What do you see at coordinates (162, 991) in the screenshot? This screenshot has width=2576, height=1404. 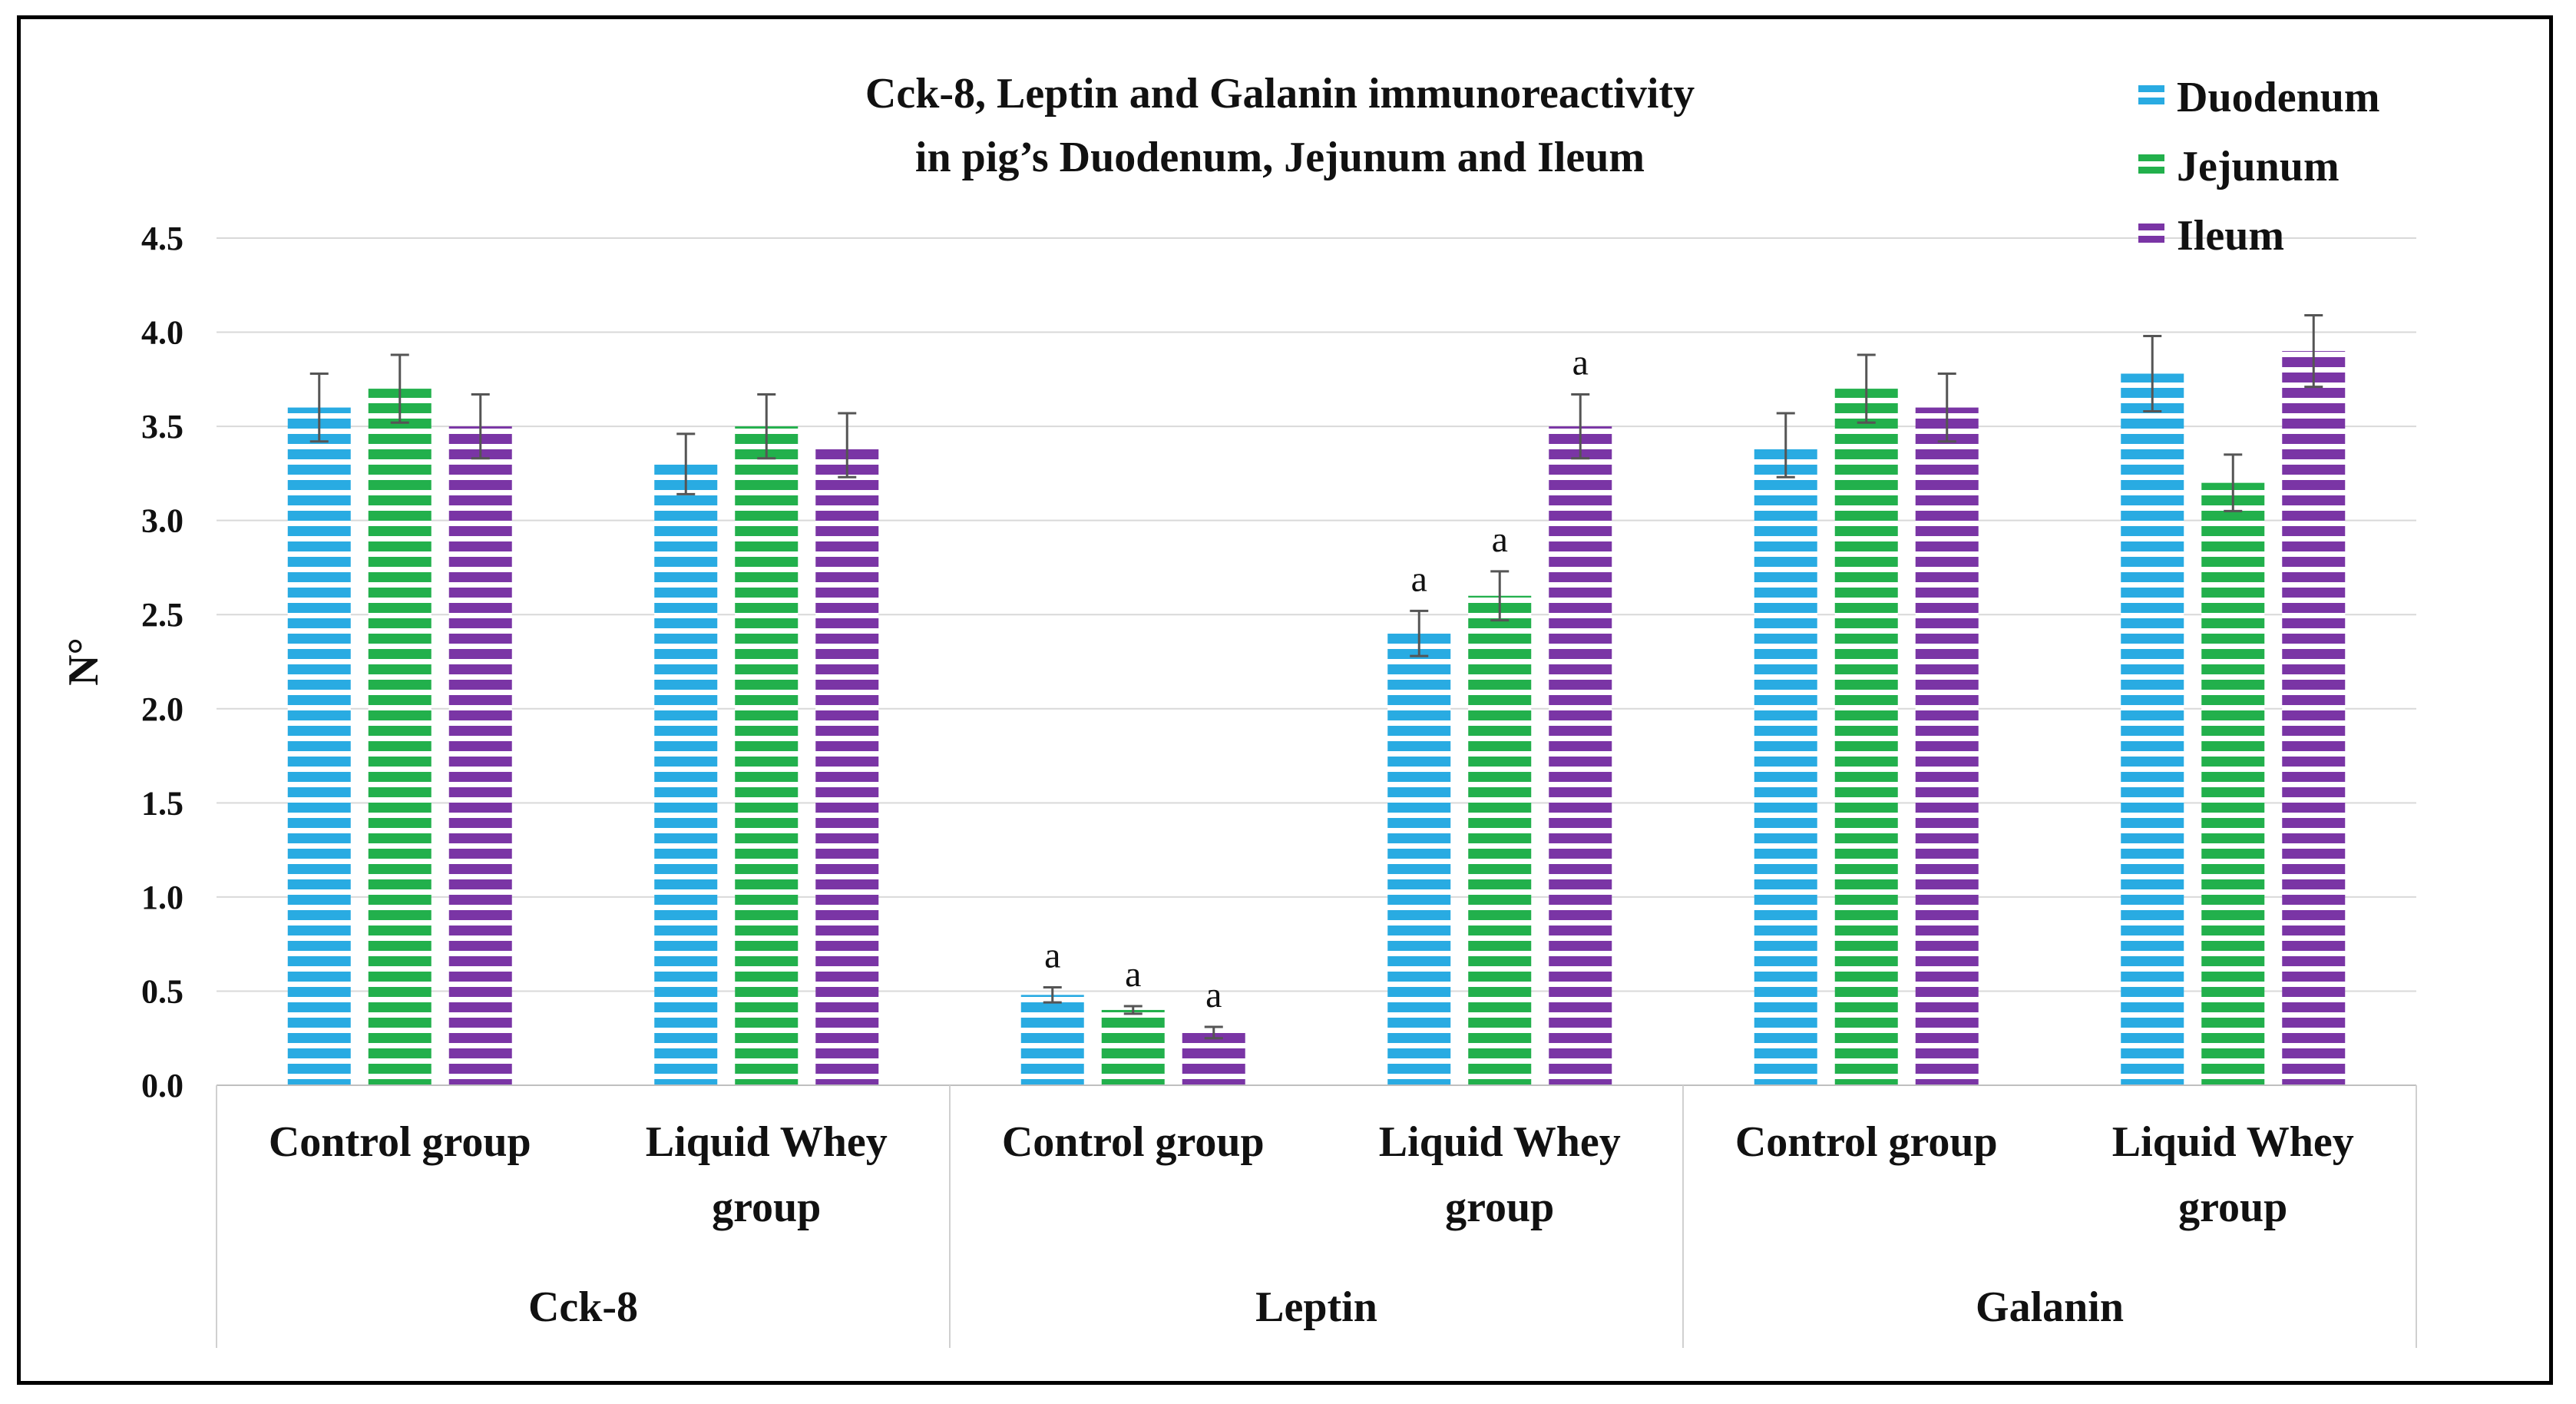 I see `y-tick-label: 0.5` at bounding box center [162, 991].